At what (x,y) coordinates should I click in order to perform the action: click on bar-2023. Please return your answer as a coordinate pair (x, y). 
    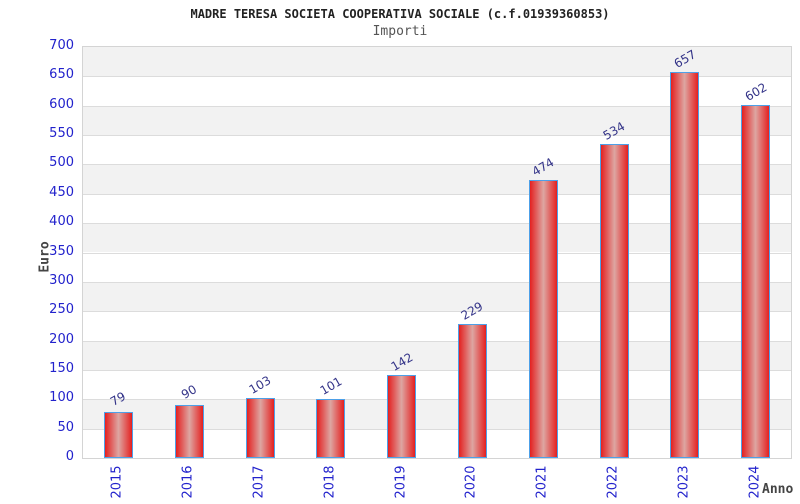
    Looking at the image, I should click on (685, 265).